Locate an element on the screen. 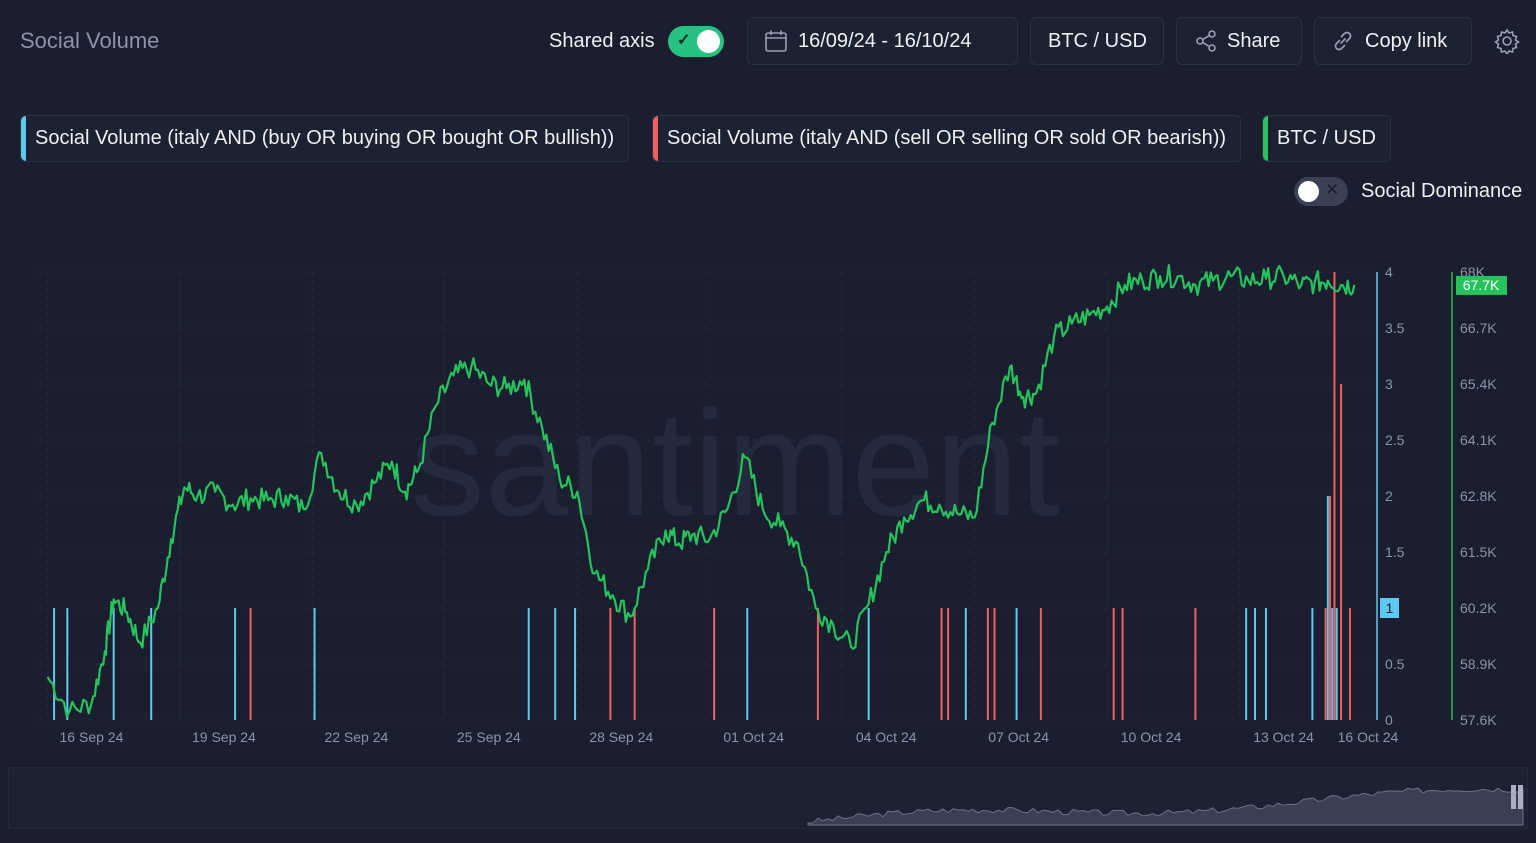 Image resolution: width=1536 pixels, height=843 pixels. x-axis-tick-label: 10 Oct 24 is located at coordinates (1151, 737).